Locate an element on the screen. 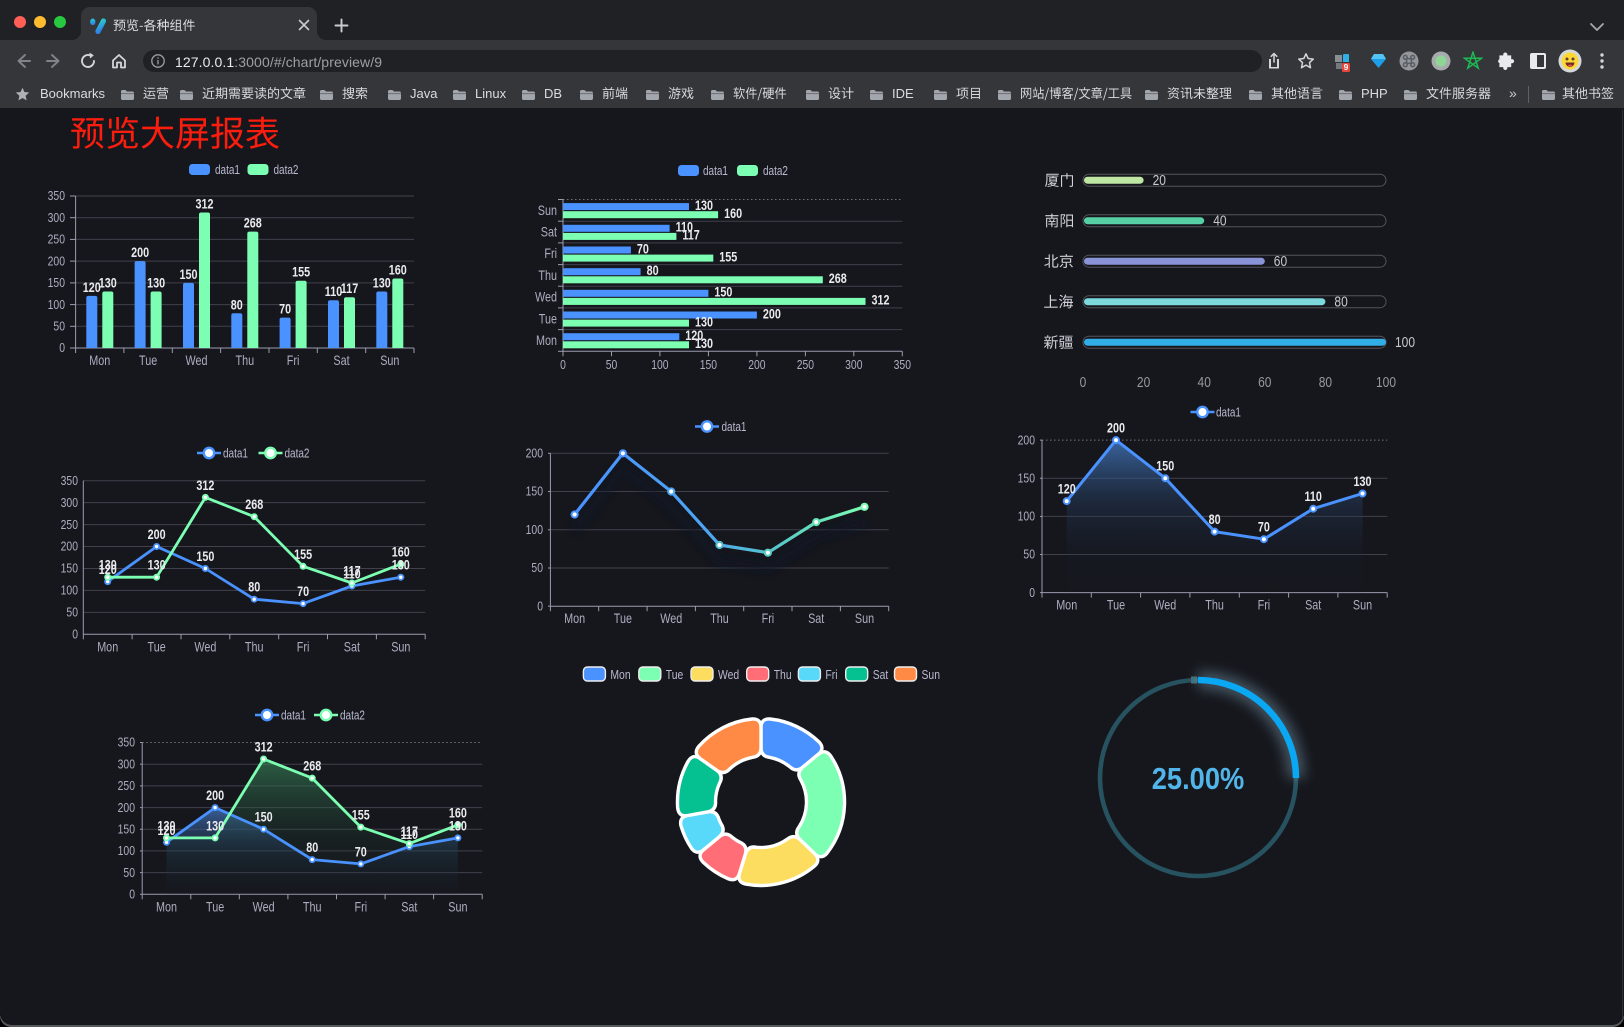 This screenshot has height=1027, width=1624. svg-text: 110 is located at coordinates (352, 573).